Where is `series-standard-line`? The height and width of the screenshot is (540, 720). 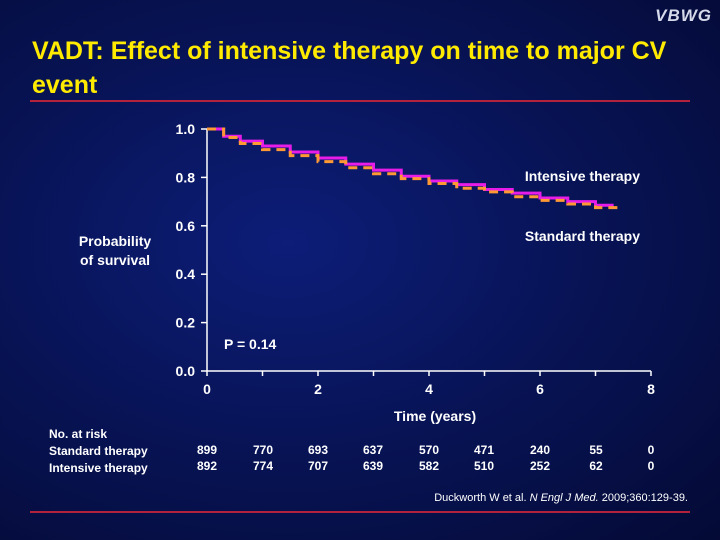 series-standard-line is located at coordinates (413, 170).